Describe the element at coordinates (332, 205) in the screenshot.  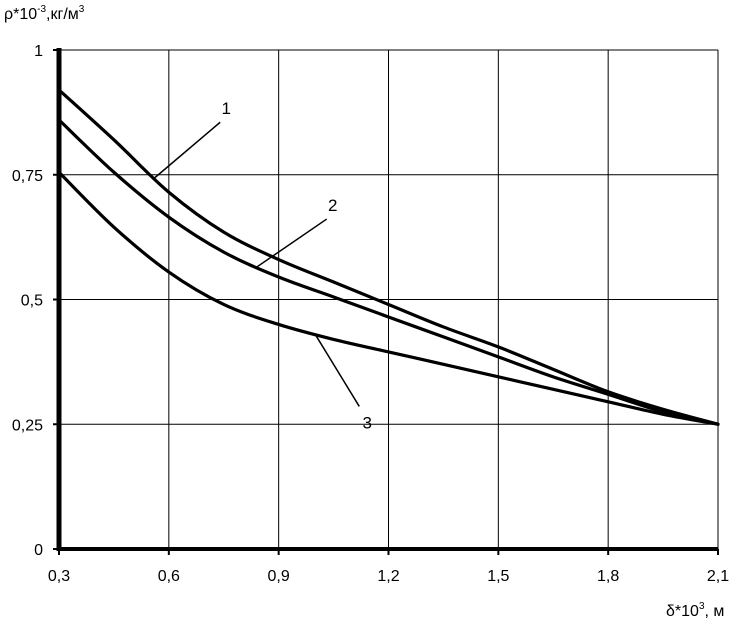
I see `annotation-label-2: 2` at that location.